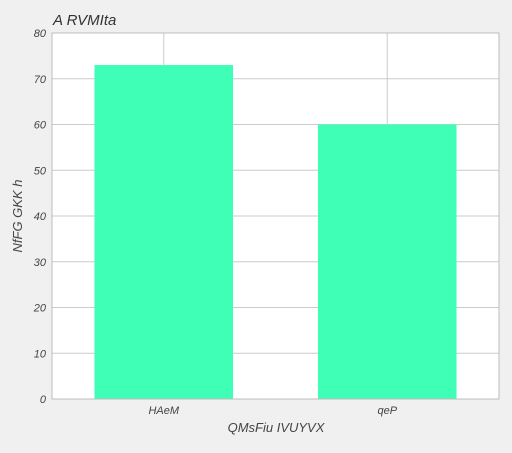 This screenshot has height=453, width=512. I want to click on x-tick-label: HAeM, so click(163, 411).